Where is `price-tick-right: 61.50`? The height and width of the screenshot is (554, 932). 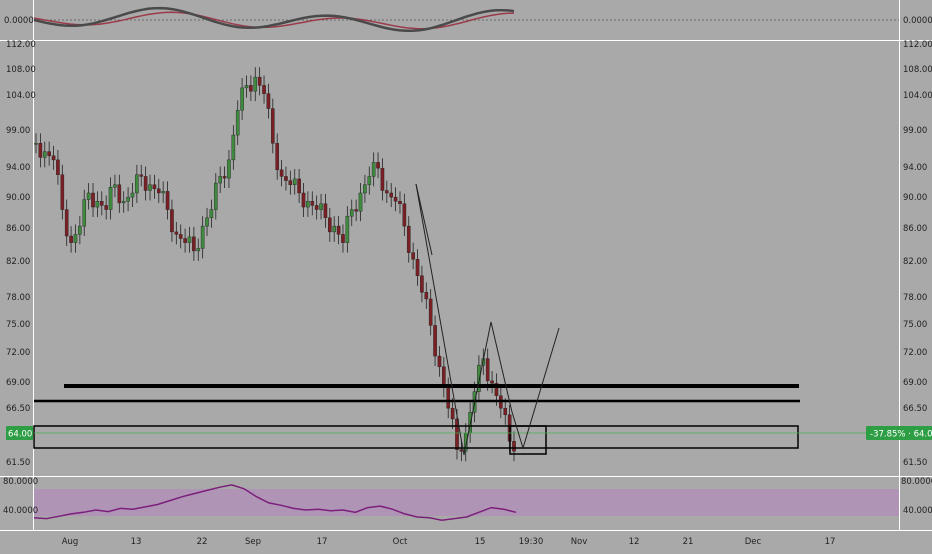
price-tick-right: 61.50 is located at coordinates (915, 463).